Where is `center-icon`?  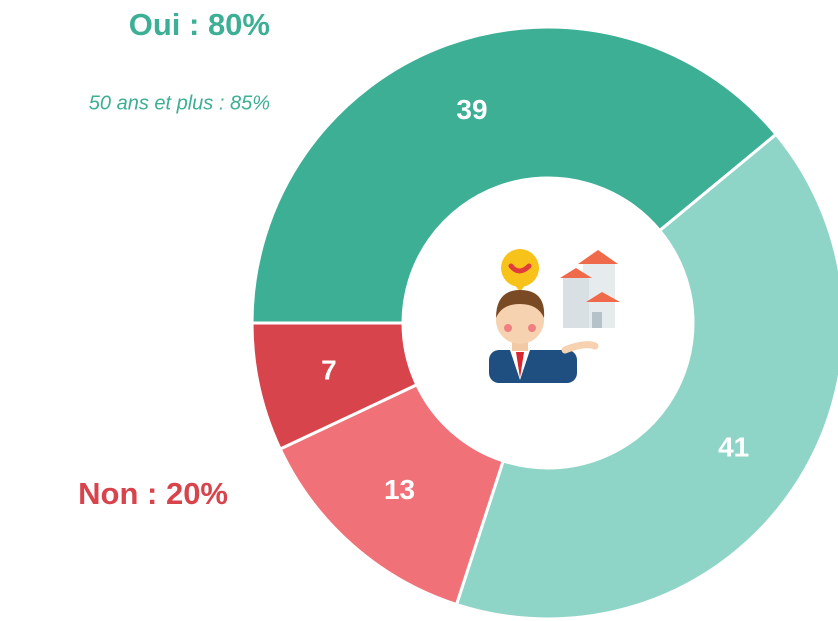 center-icon is located at coordinates (554, 316).